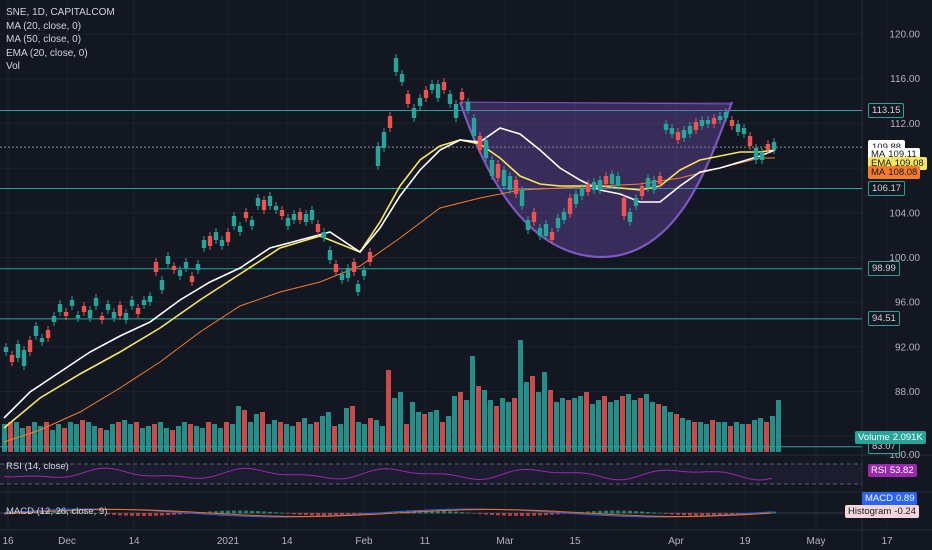 The height and width of the screenshot is (550, 932). What do you see at coordinates (37, 466) in the screenshot?
I see `rsi-pane-label: RSI (14, close)` at bounding box center [37, 466].